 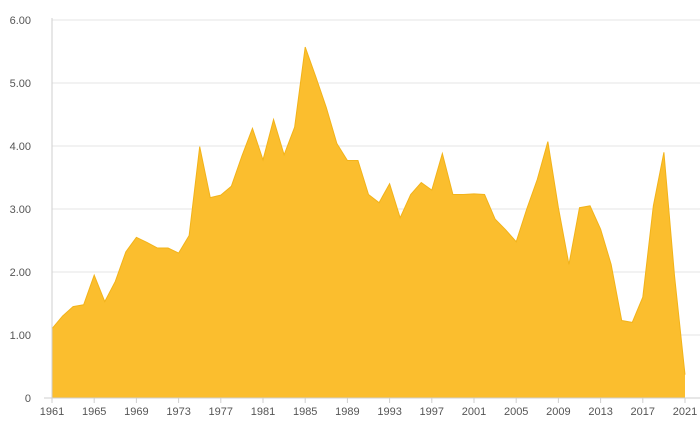 I want to click on y-tick-label: 0, so click(x=28, y=399).